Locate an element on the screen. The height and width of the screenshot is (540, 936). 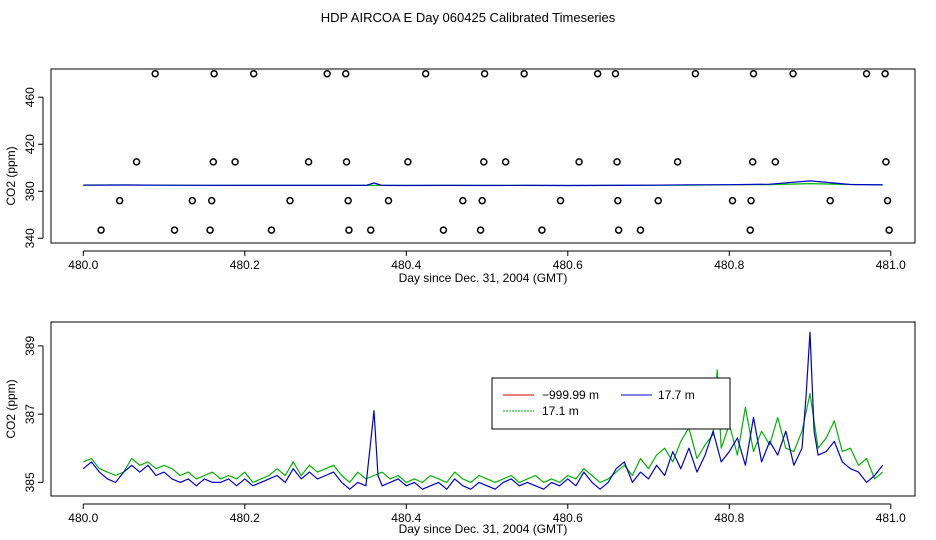
y-tick-label: 385 is located at coordinates (30, 482).